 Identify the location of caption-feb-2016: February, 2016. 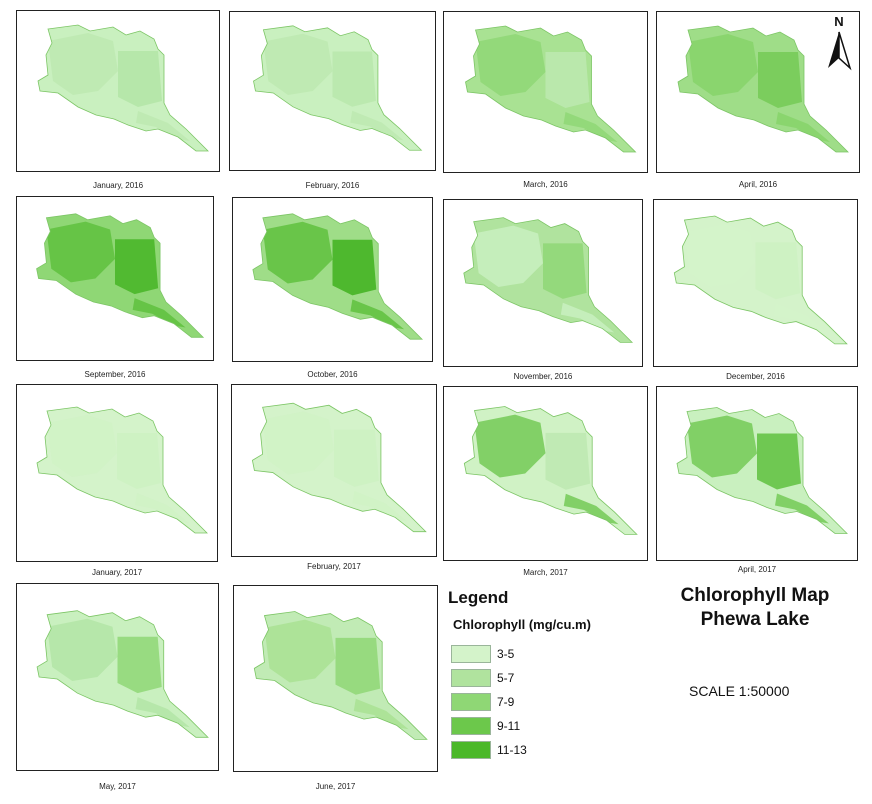
(332, 185).